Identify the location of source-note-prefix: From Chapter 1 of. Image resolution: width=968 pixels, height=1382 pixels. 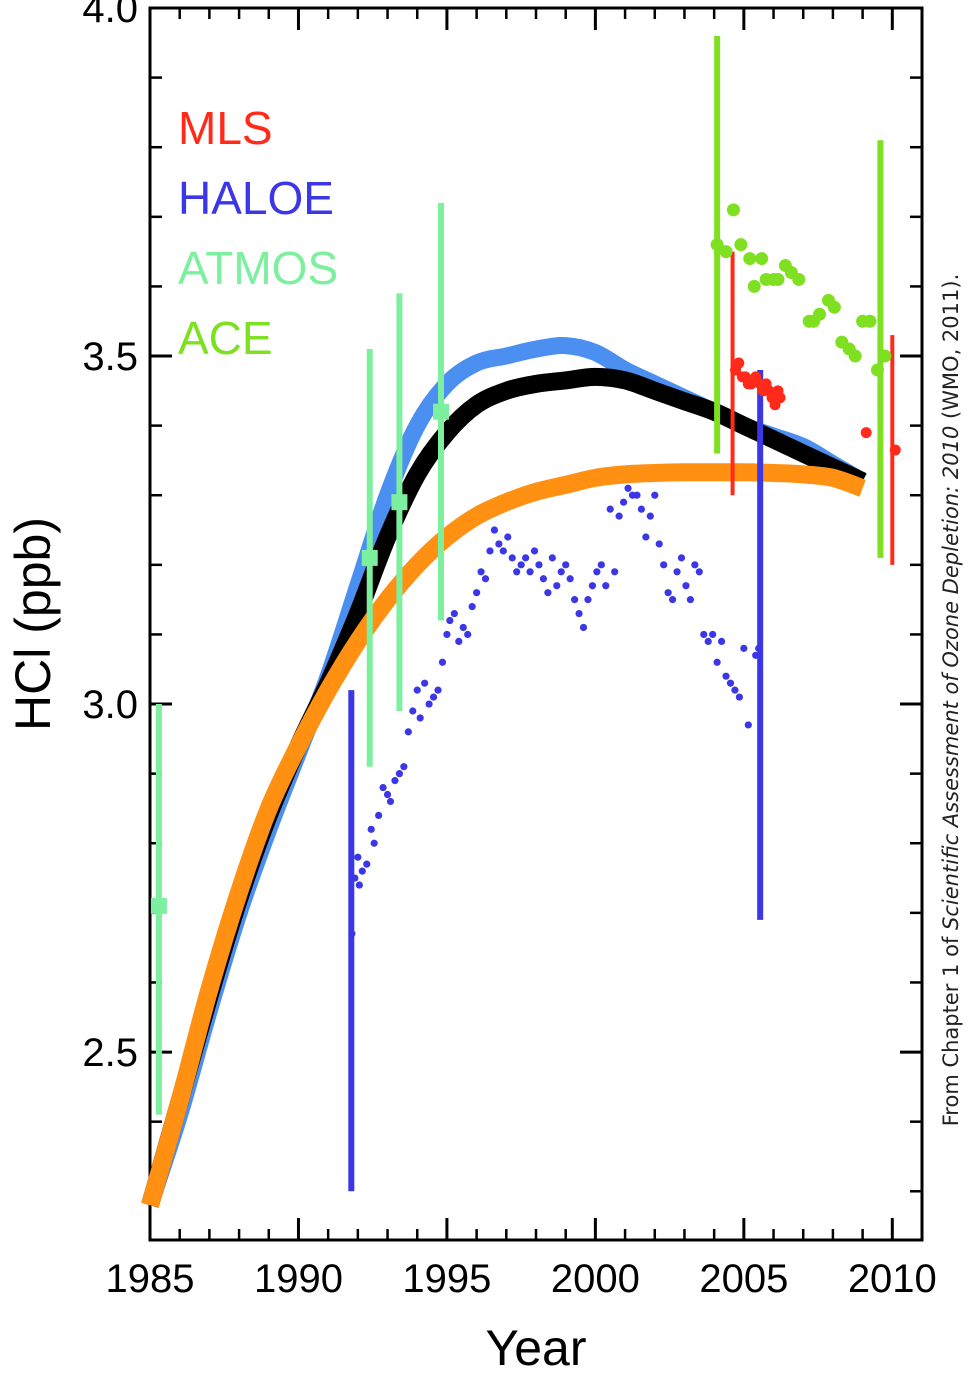
(951, 1028).